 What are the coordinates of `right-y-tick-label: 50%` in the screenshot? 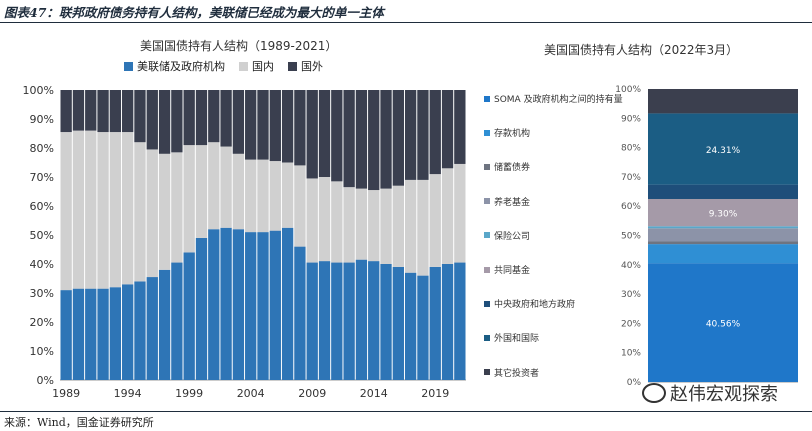 It's located at (631, 237).